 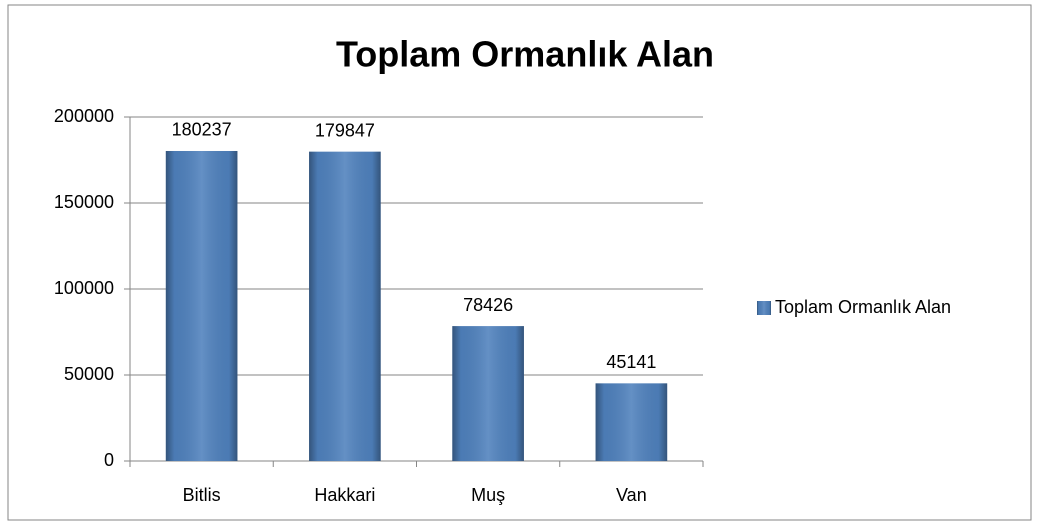 I want to click on x-tick-label: Van, so click(x=631, y=495).